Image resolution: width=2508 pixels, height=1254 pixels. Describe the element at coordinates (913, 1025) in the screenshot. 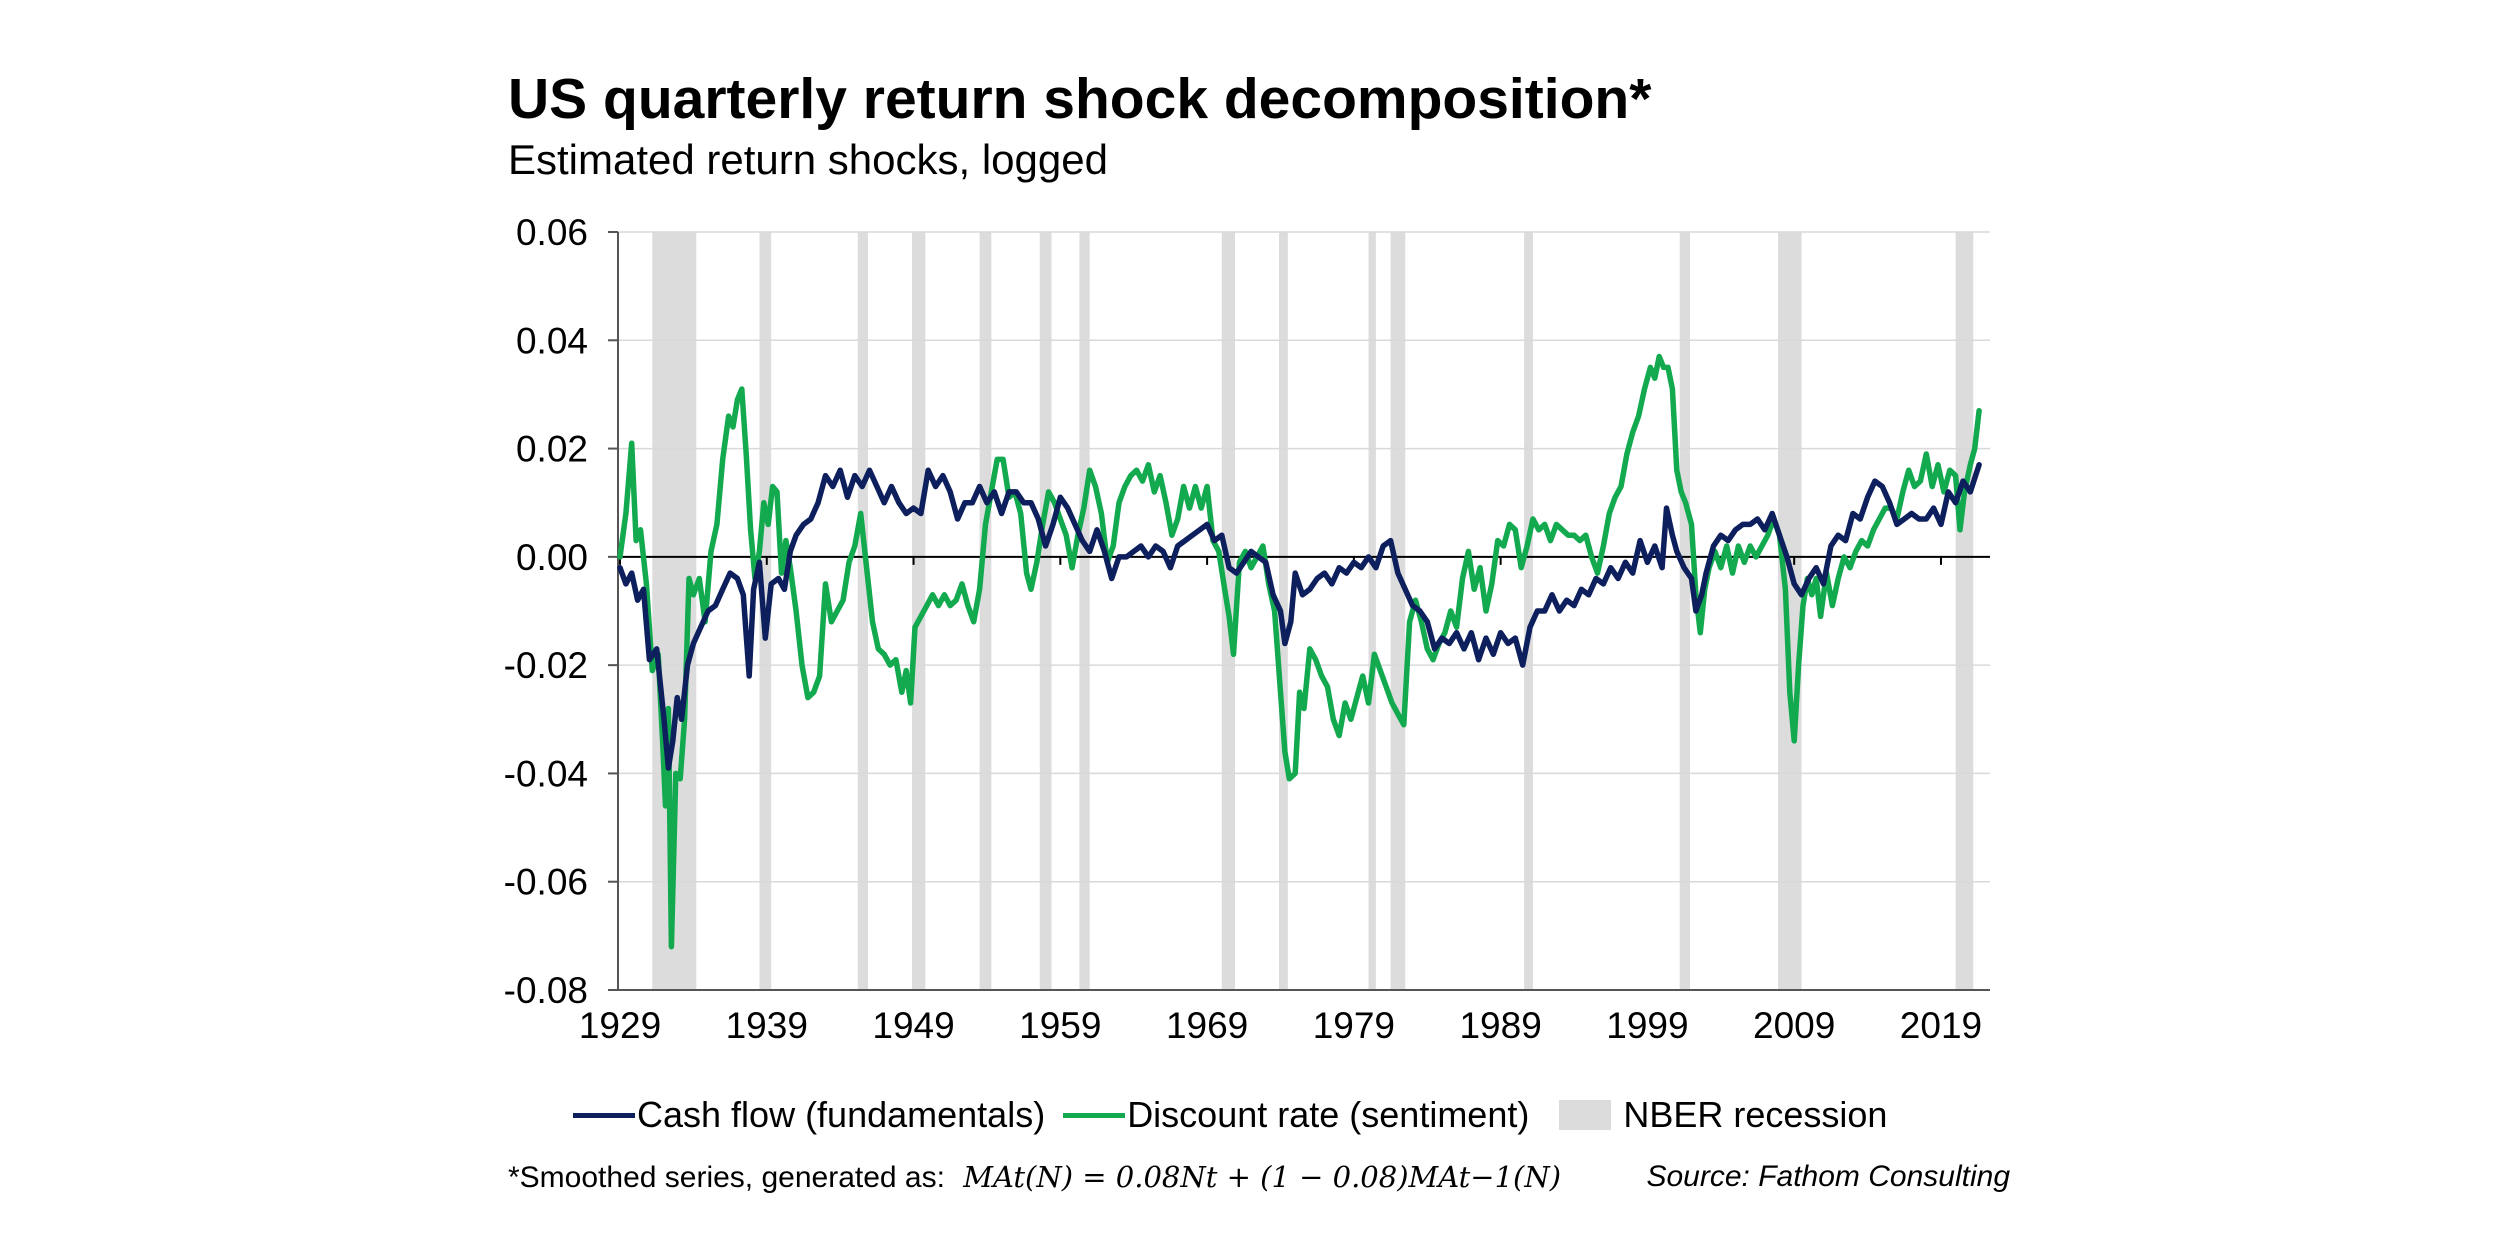

I see `x-tick-label-1949: 1949` at that location.